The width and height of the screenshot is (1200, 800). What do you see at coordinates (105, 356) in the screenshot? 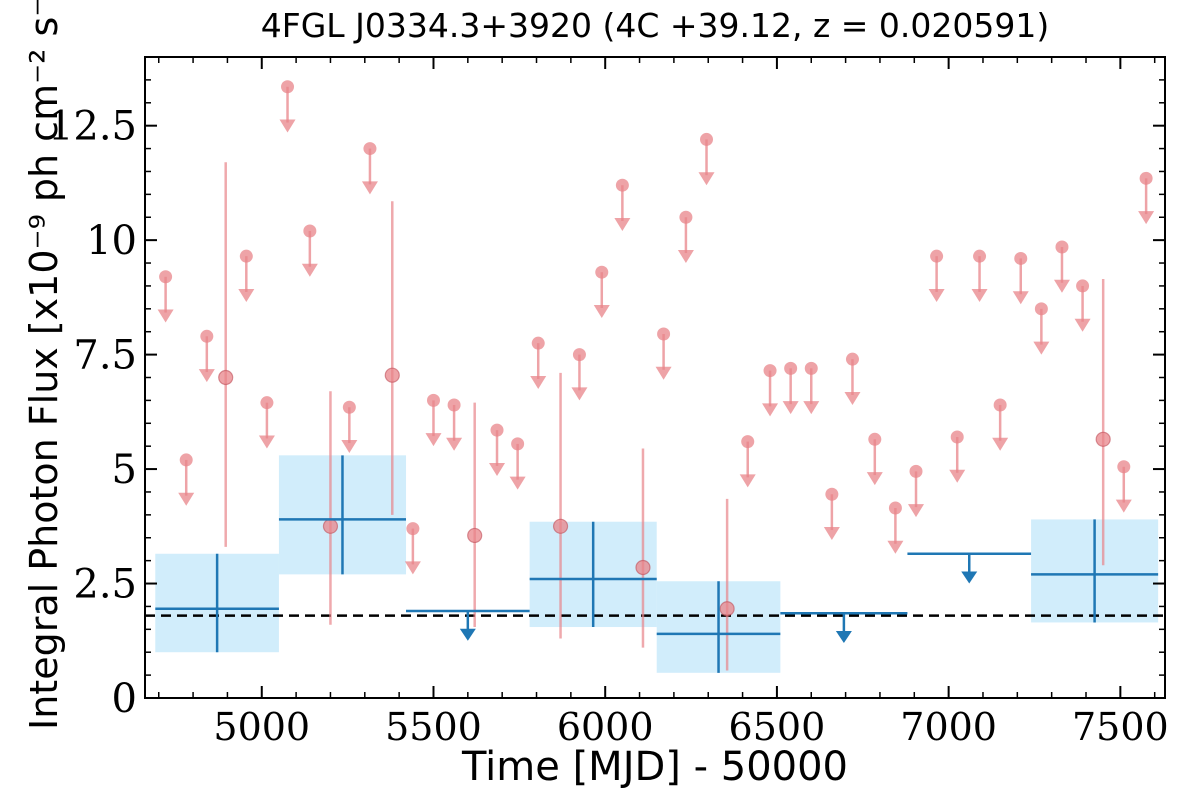
I see `y-tick-label: 7.5` at bounding box center [105, 356].